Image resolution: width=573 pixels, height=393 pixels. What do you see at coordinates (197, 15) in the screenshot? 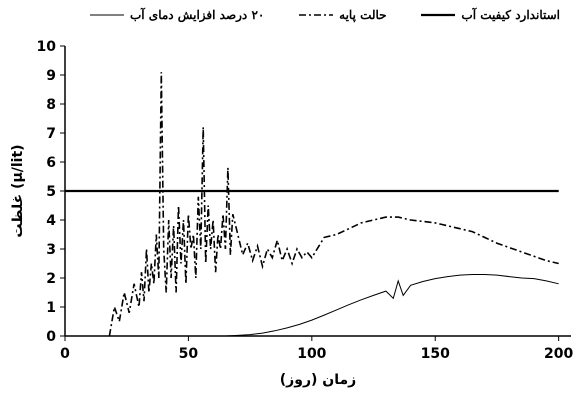
I see `legend-label: ۲۰ درصد افزایش دمای آب` at bounding box center [197, 15].